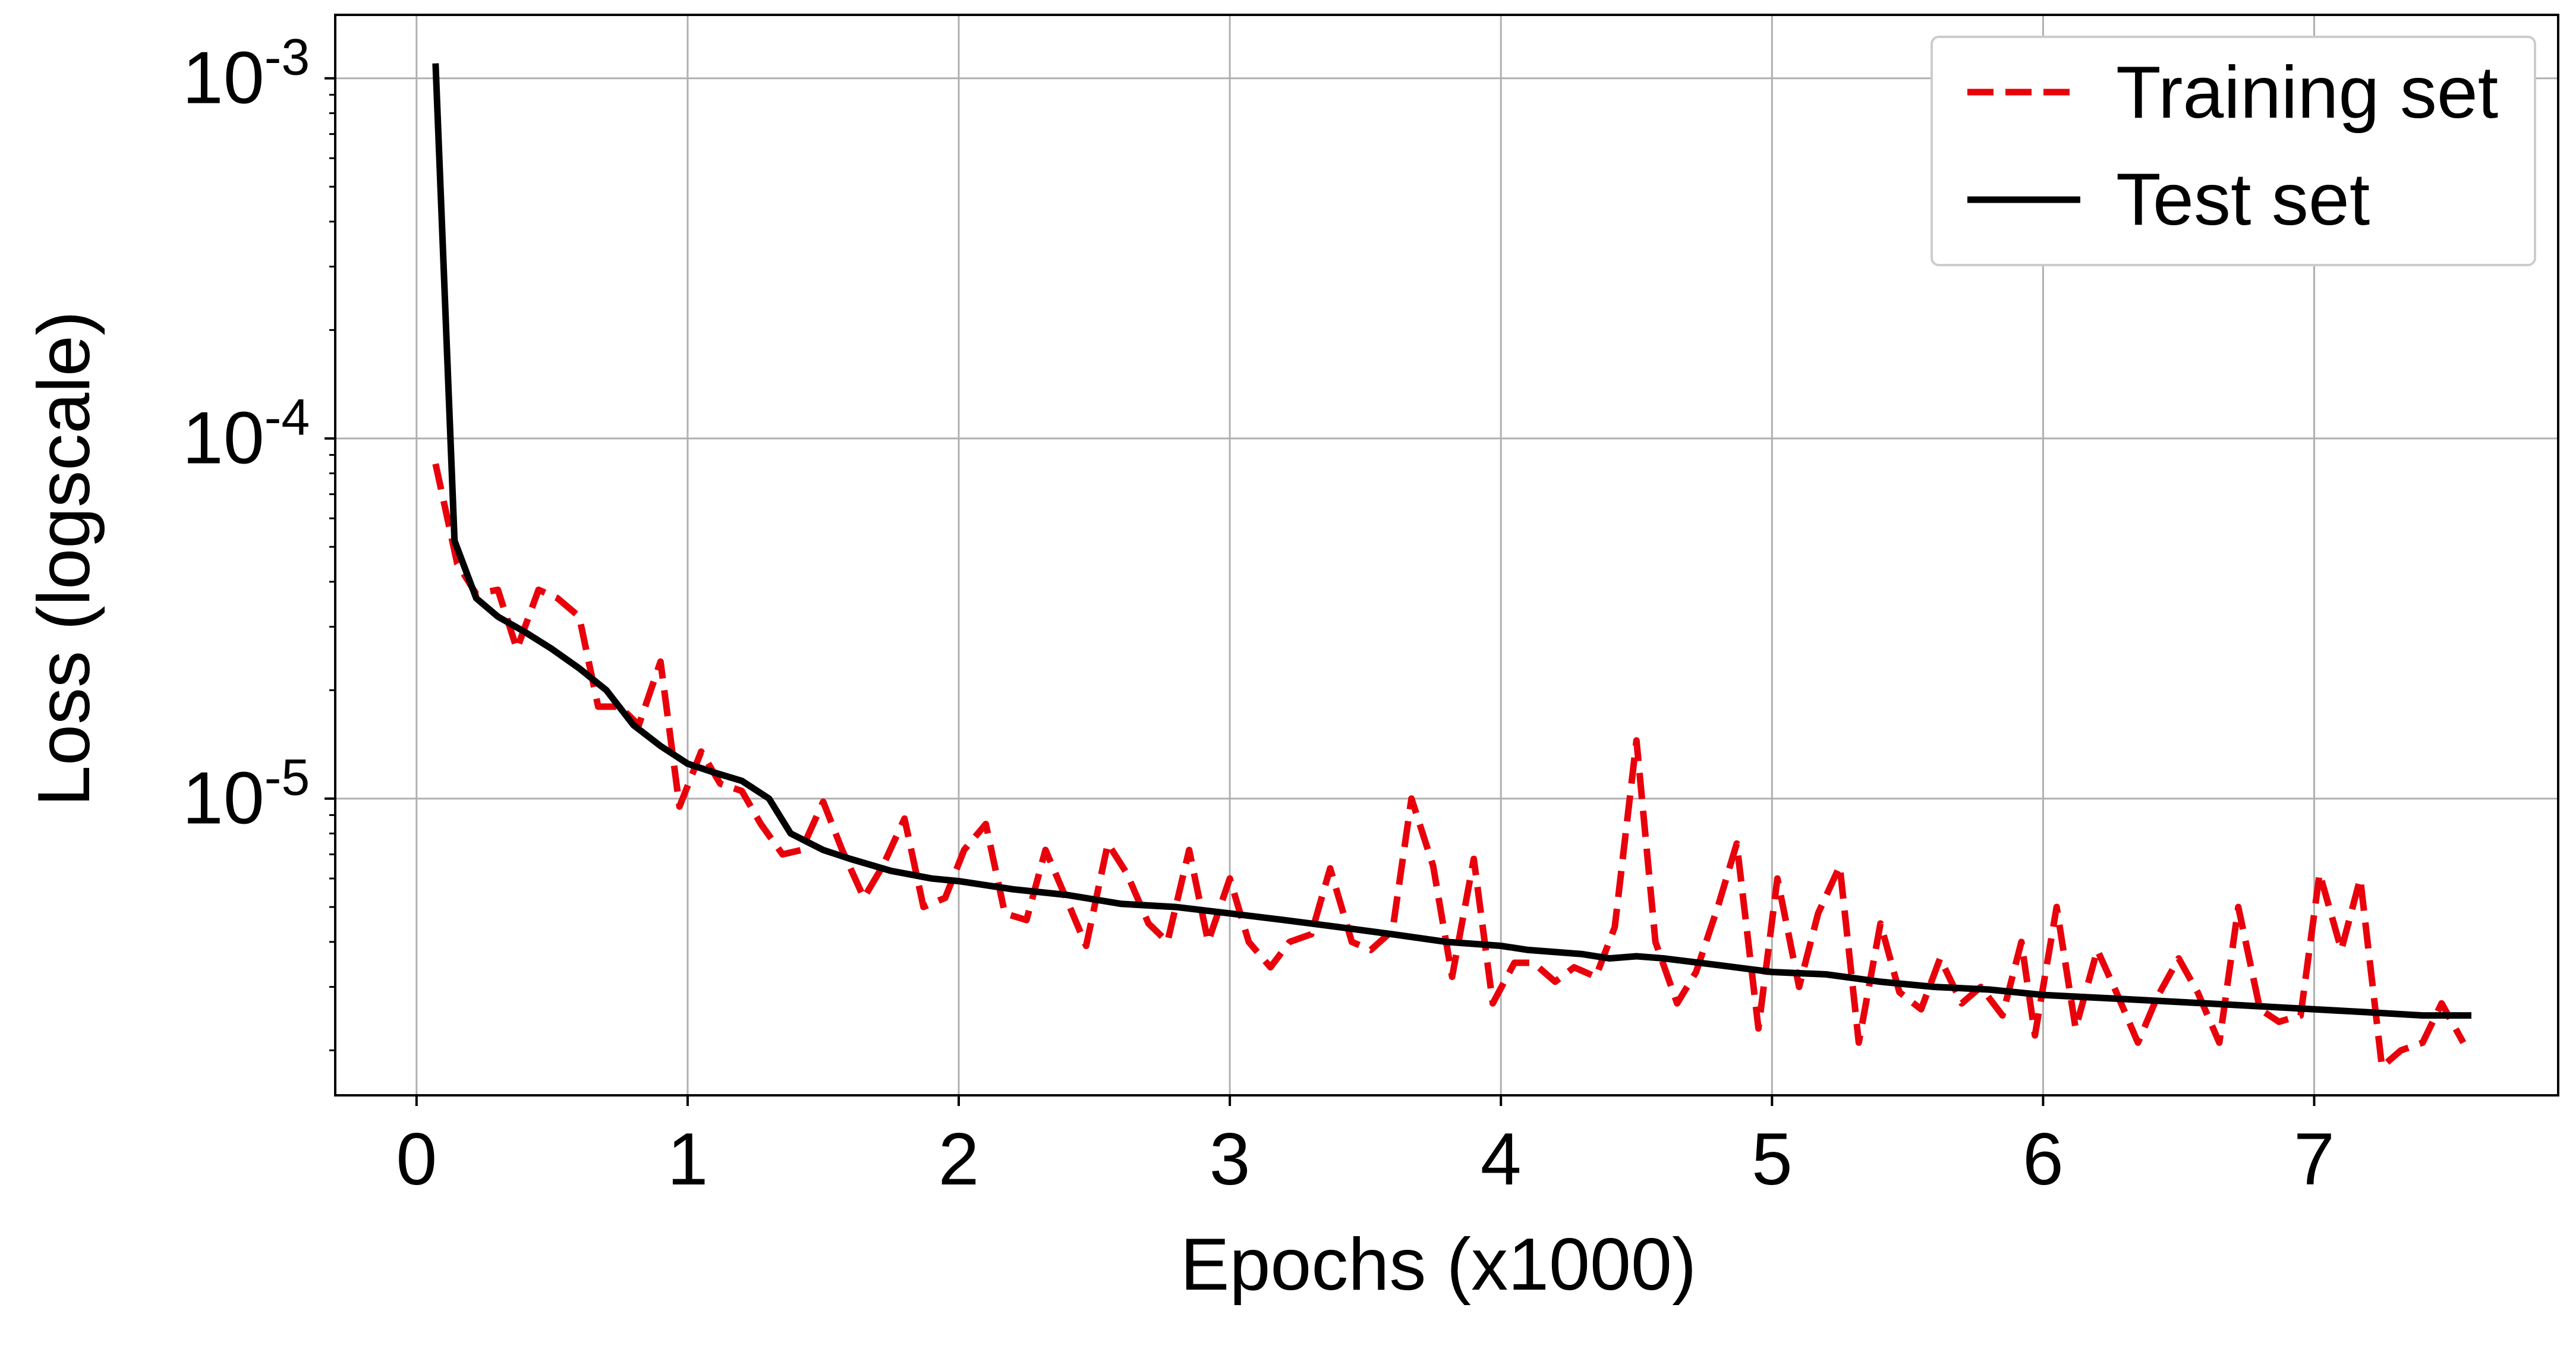 This screenshot has width=2576, height=1358. What do you see at coordinates (2043, 1159) in the screenshot?
I see `x-tick-label: 6` at bounding box center [2043, 1159].